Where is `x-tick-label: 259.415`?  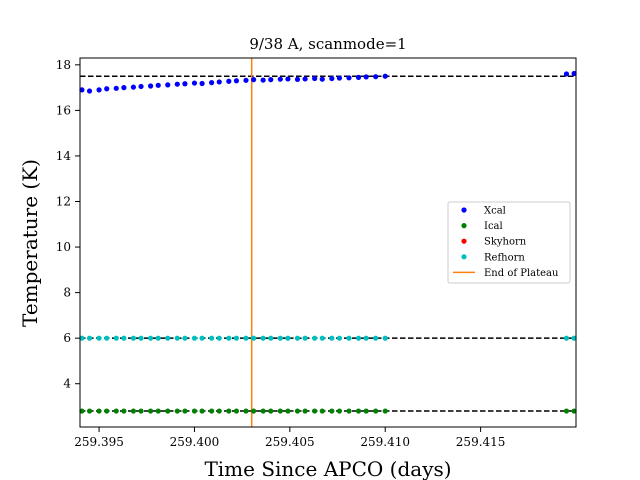
x-tick-label: 259.415 is located at coordinates (481, 442).